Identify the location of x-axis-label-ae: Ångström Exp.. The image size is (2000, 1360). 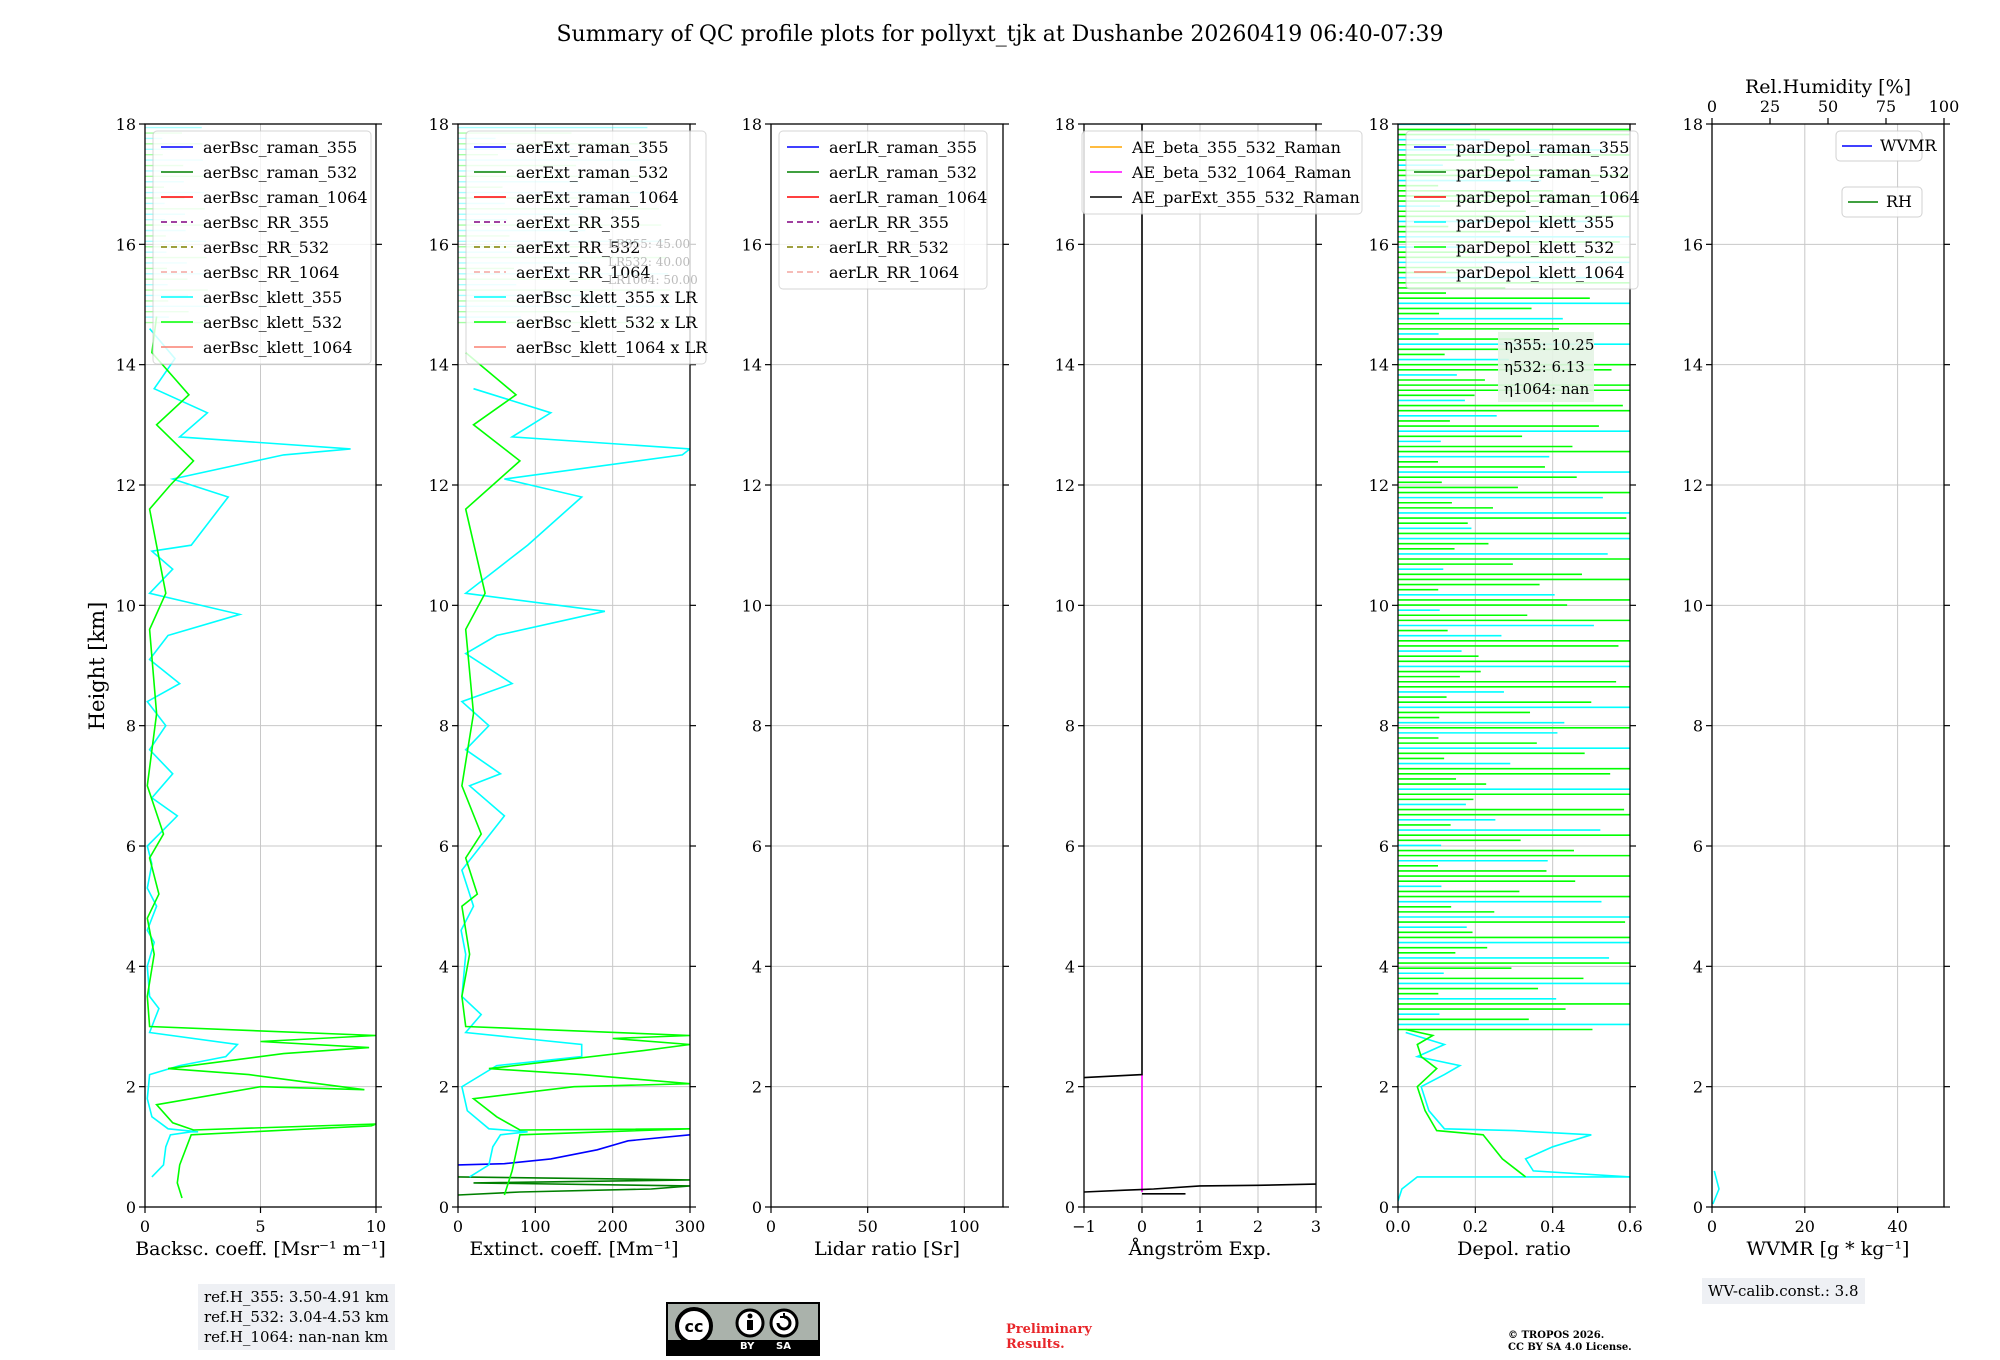
(1200, 1249).